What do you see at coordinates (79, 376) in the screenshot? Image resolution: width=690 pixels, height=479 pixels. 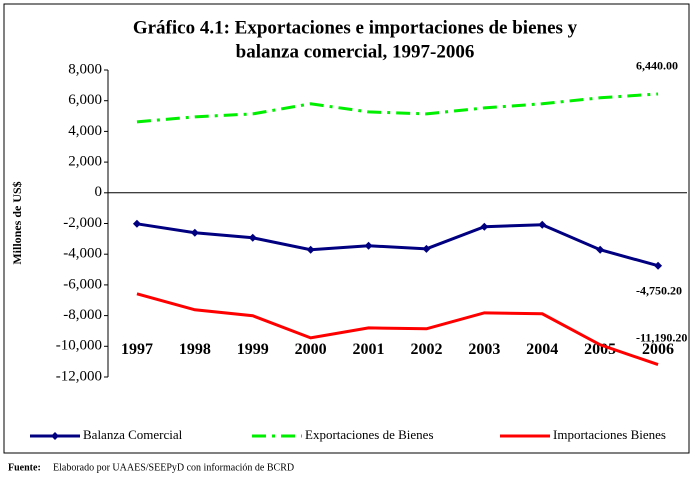 I see `y-tick-label: -12,000` at bounding box center [79, 376].